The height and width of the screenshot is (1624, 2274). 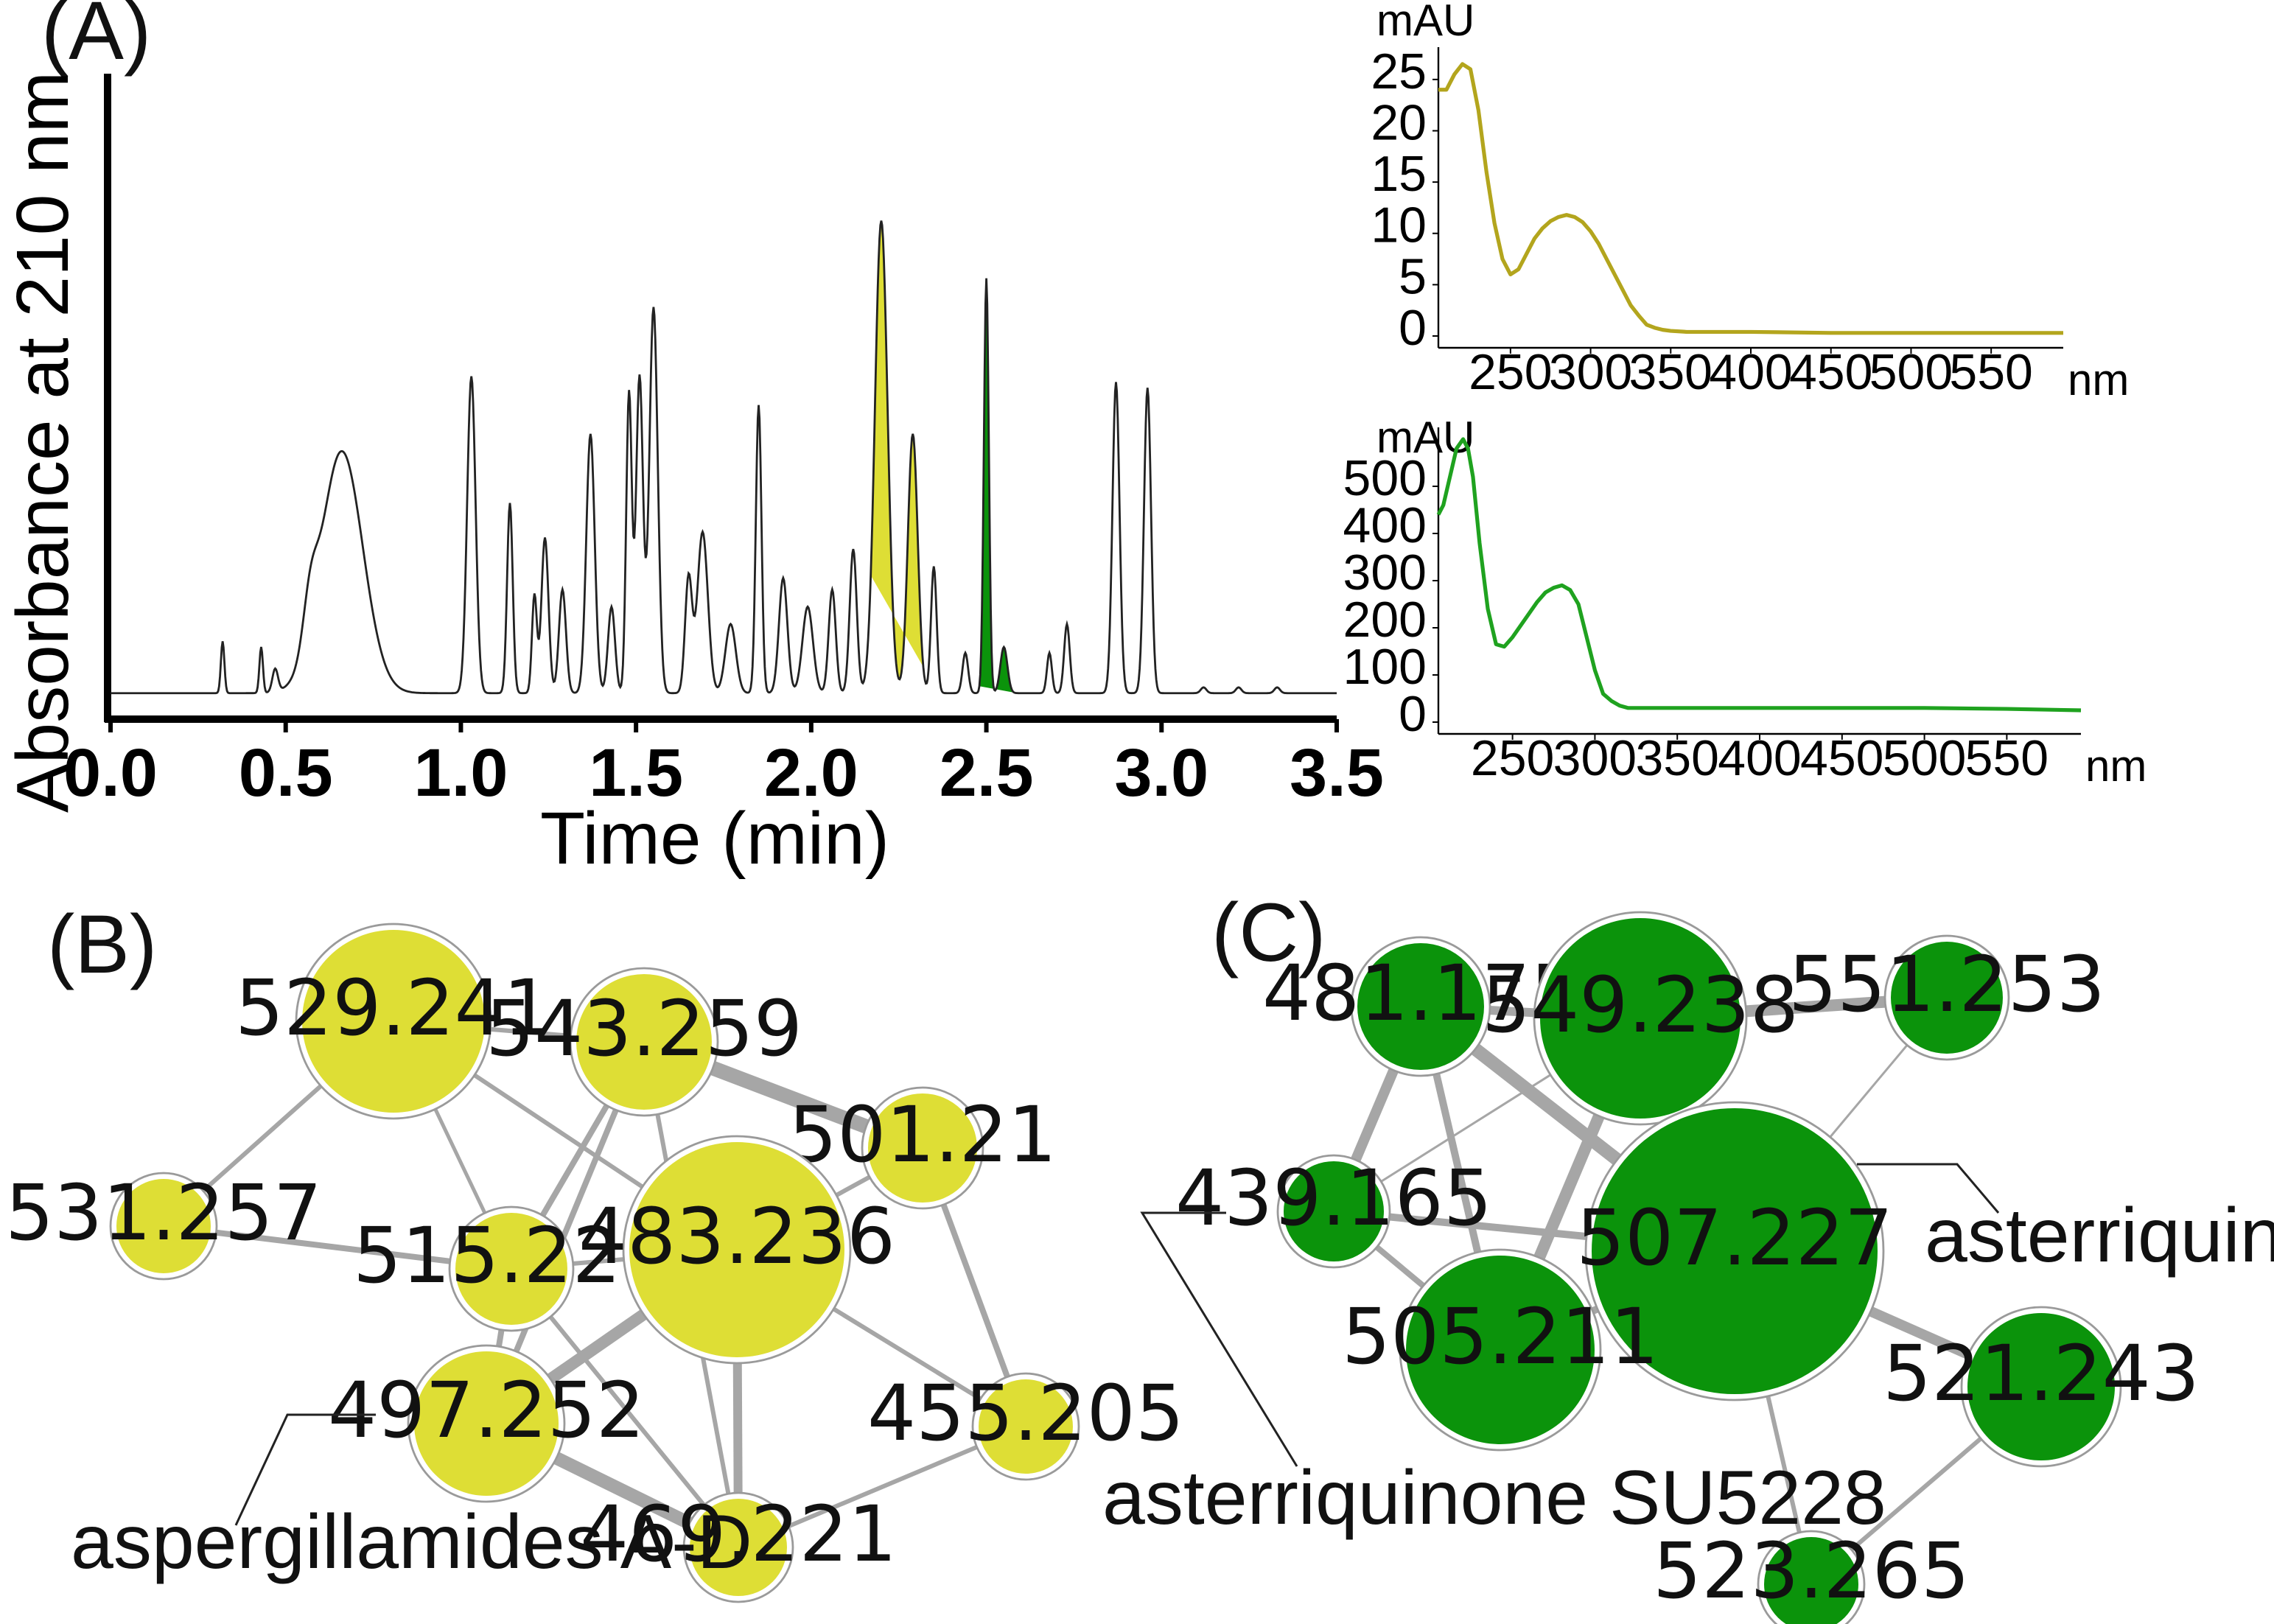 I want to click on network-node: 523.265, so click(x=1811, y=1575).